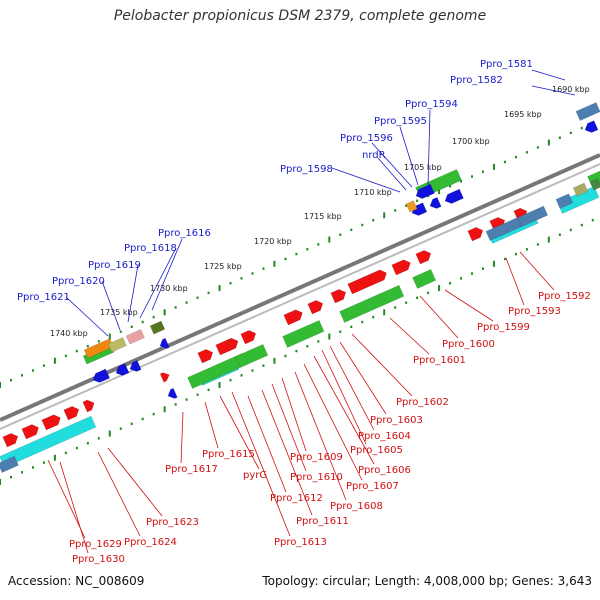 The image size is (600, 600). I want to click on gene-label-lower: Ppro_1599, so click(503, 327).